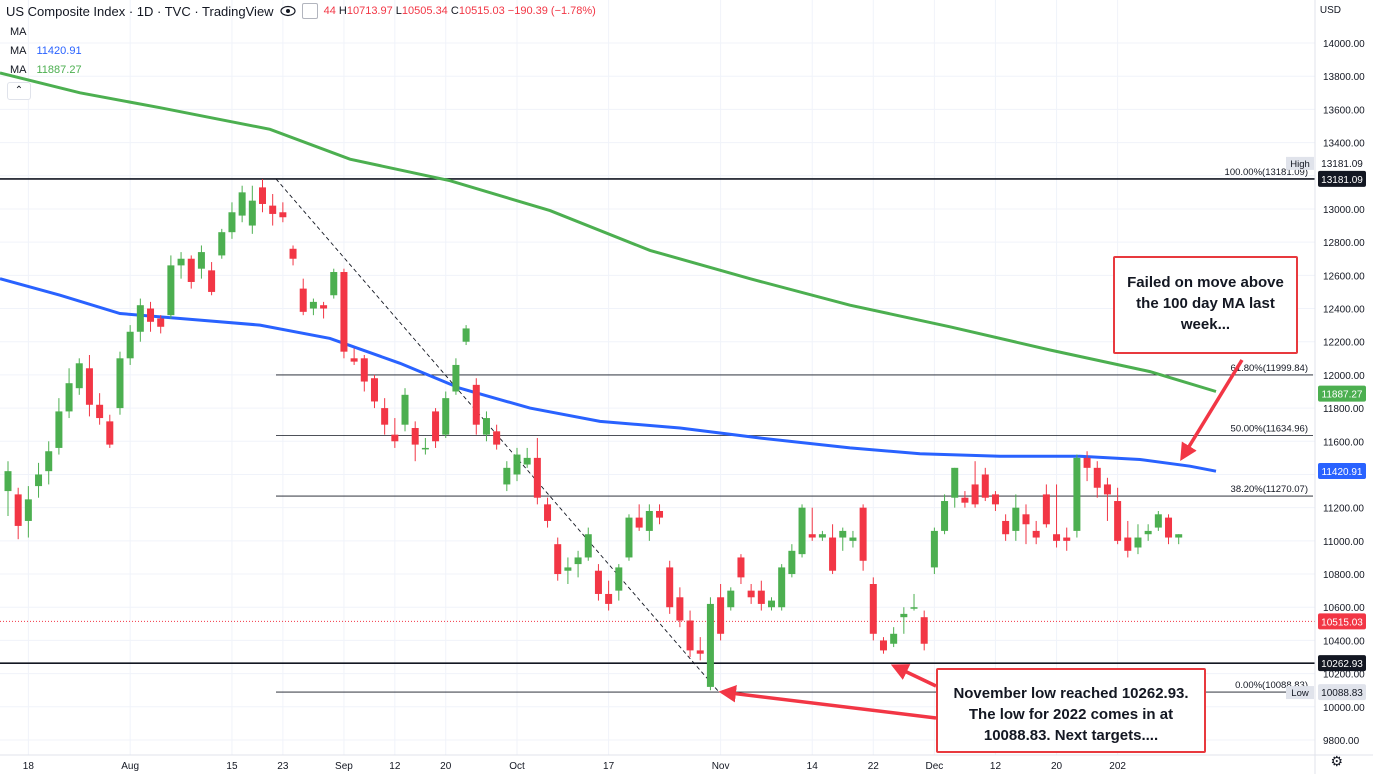 The width and height of the screenshot is (1373, 774). Describe the element at coordinates (686, 763) in the screenshot. I see `time-axis: 18 Aug 15 23 Sep 12 20 Oct 17 Nov 14 22 Dec 12 20 202` at that location.